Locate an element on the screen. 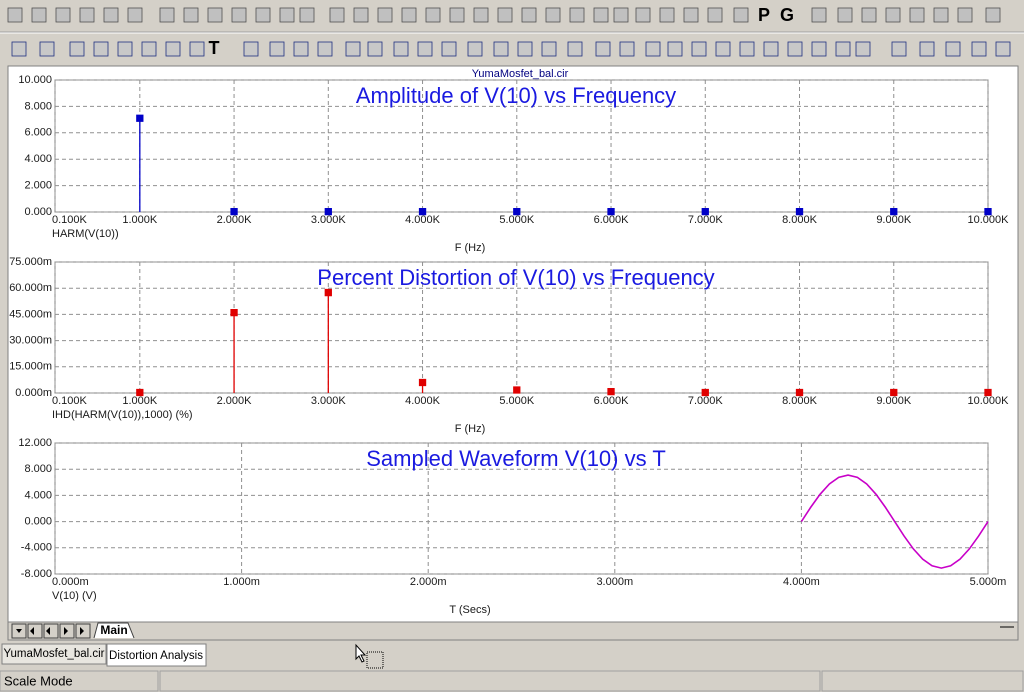  window-tab-label: Distortion Analysis is located at coordinates (156, 656).